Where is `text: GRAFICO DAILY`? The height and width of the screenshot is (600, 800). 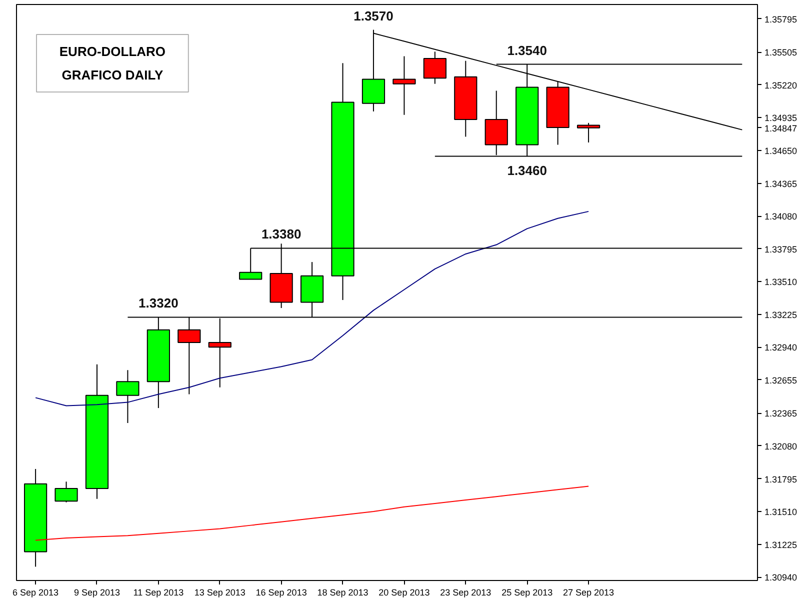 text: GRAFICO DAILY is located at coordinates (113, 74).